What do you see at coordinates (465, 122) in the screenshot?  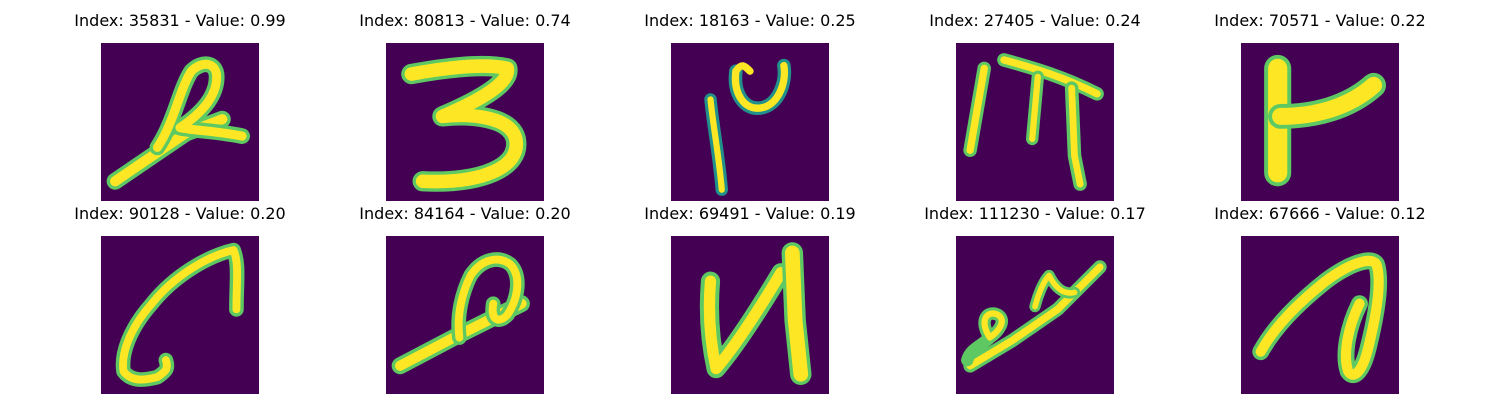 I see `digit-three-icon` at bounding box center [465, 122].